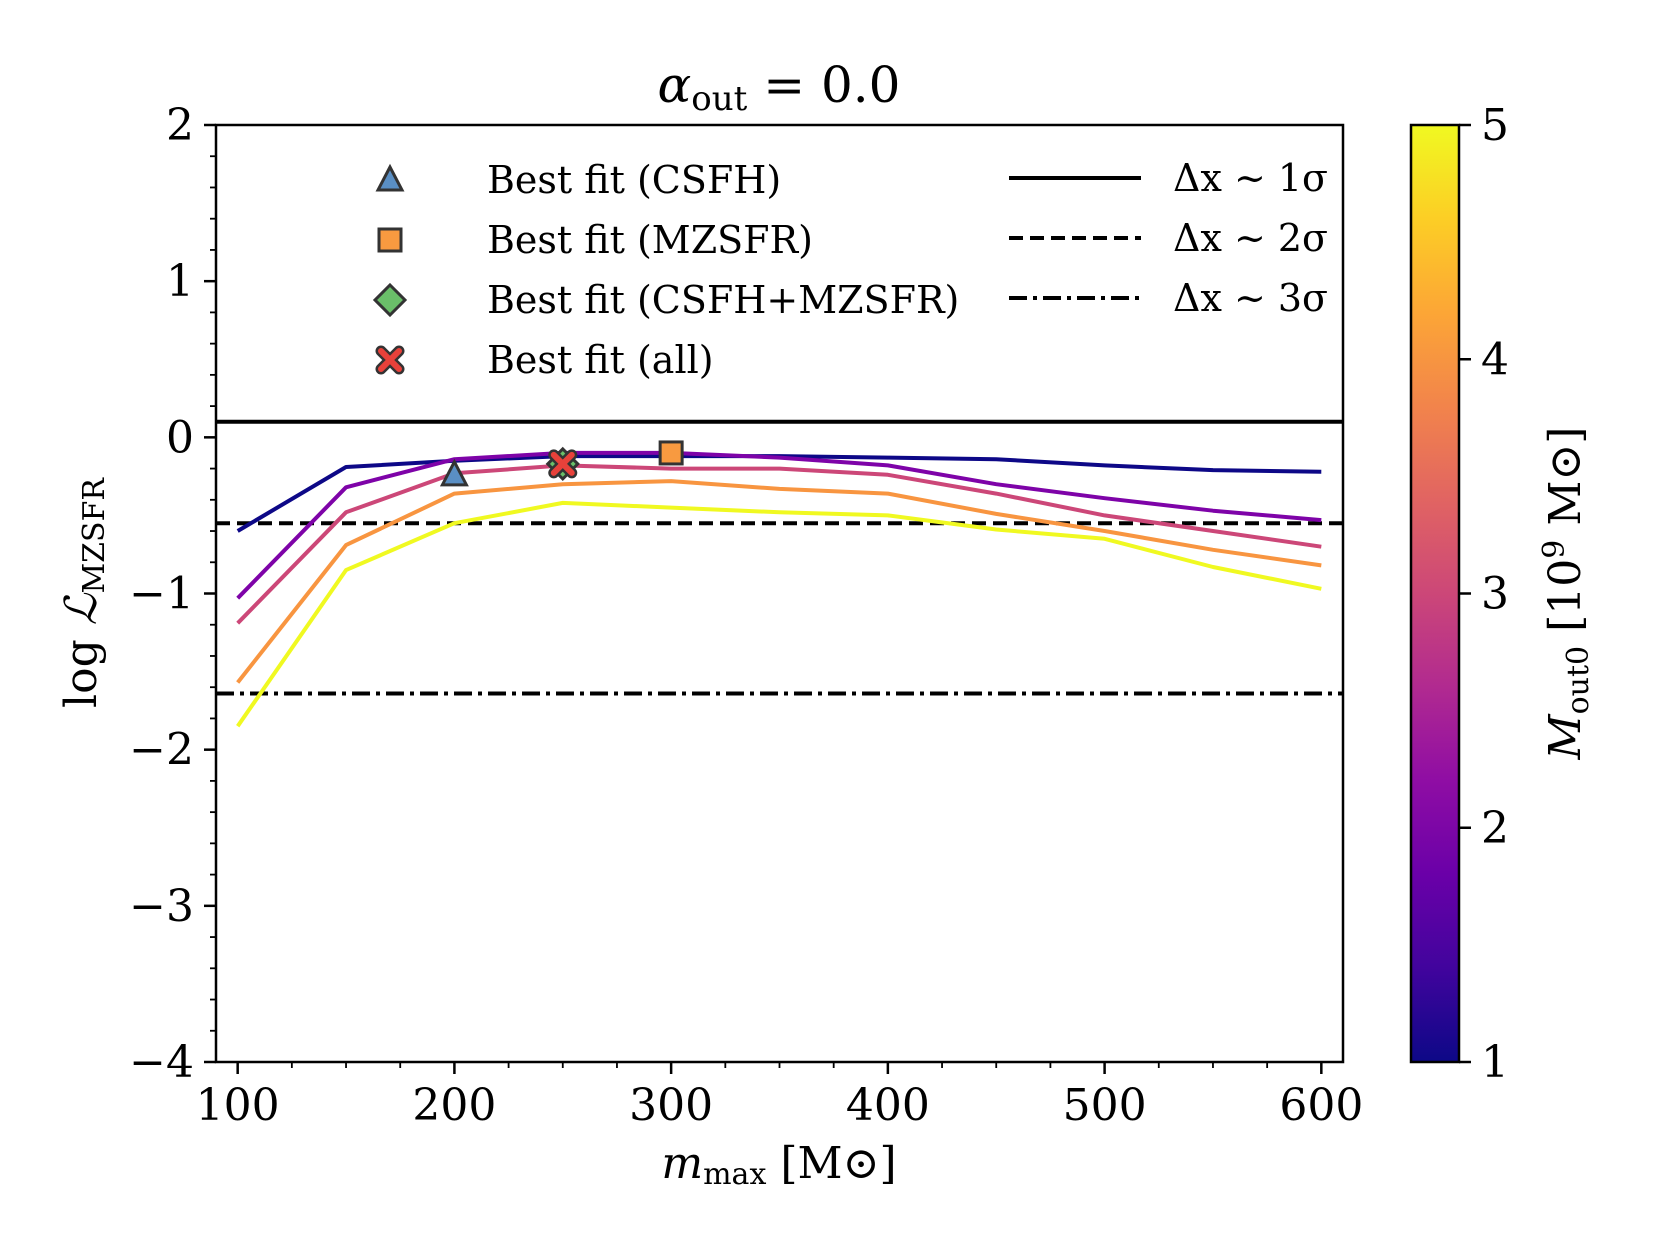  I want to click on y-tick-label: −3, so click(161, 906).